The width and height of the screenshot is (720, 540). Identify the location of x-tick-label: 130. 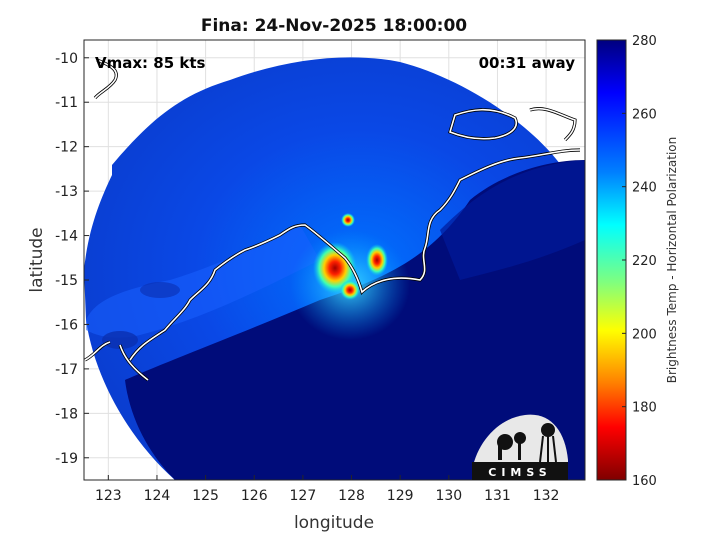
(448, 496).